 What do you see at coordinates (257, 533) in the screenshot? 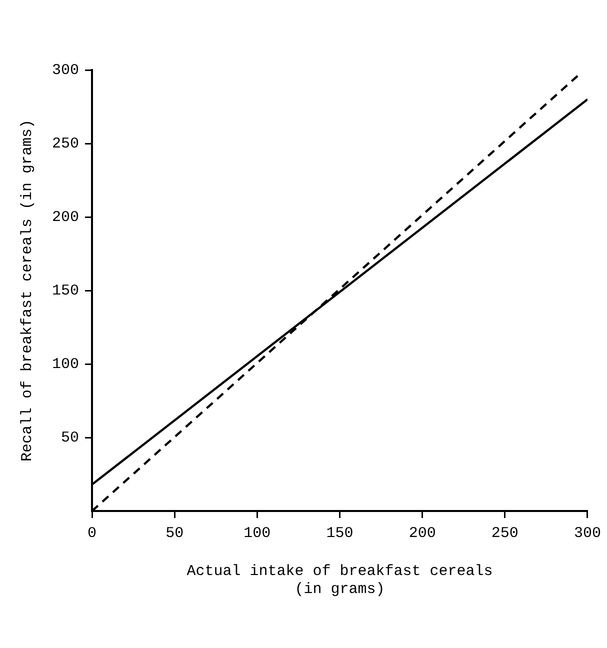
I see `x-tick-label: 100` at bounding box center [257, 533].